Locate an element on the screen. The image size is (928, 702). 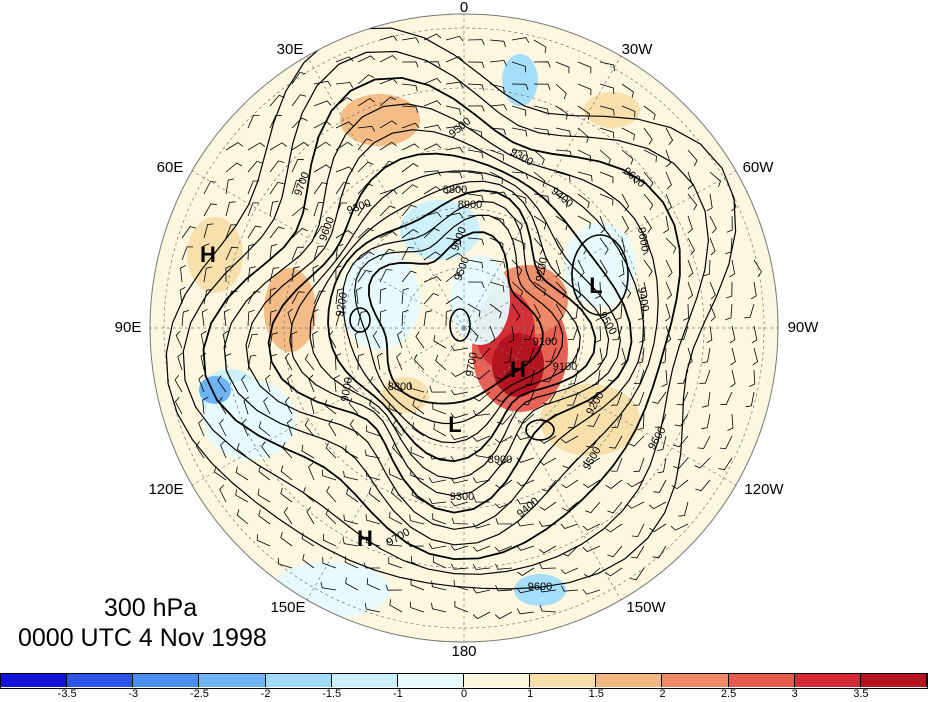
colorbar-tick-label: 2 is located at coordinates (662, 694).